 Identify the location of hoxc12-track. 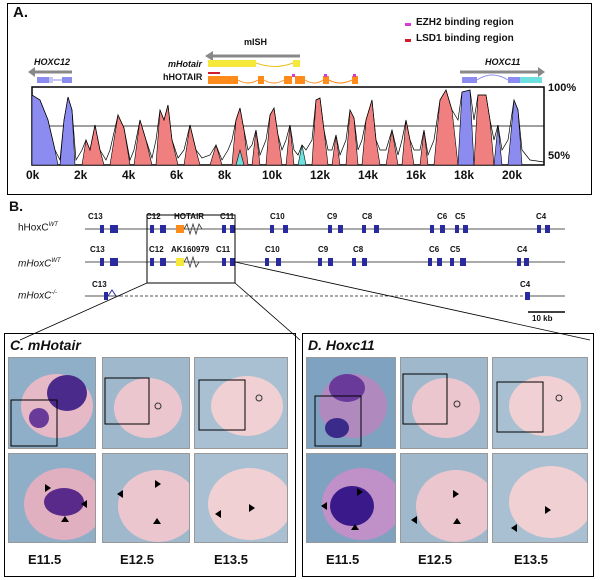
(50, 75).